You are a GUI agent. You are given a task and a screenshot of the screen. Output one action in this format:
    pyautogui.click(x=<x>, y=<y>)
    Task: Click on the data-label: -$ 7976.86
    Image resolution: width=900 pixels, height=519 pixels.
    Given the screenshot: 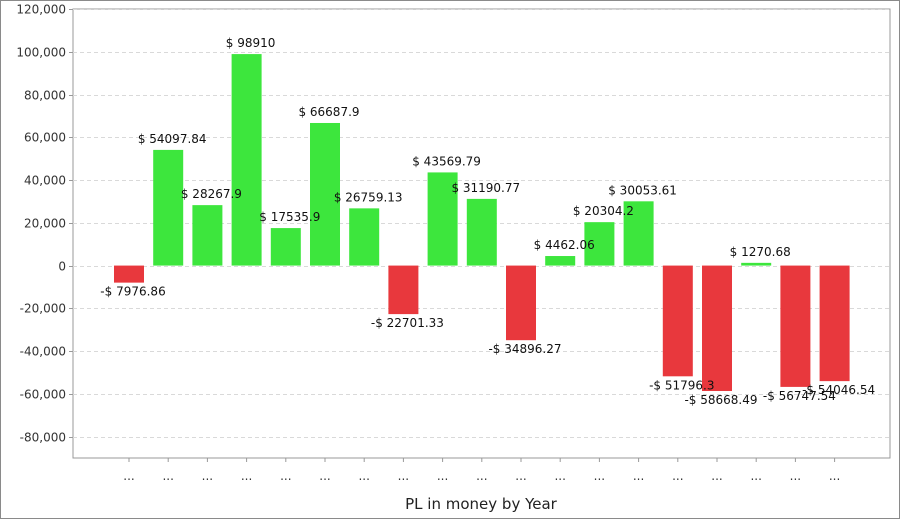 What is the action you would take?
    pyautogui.click(x=132, y=292)
    